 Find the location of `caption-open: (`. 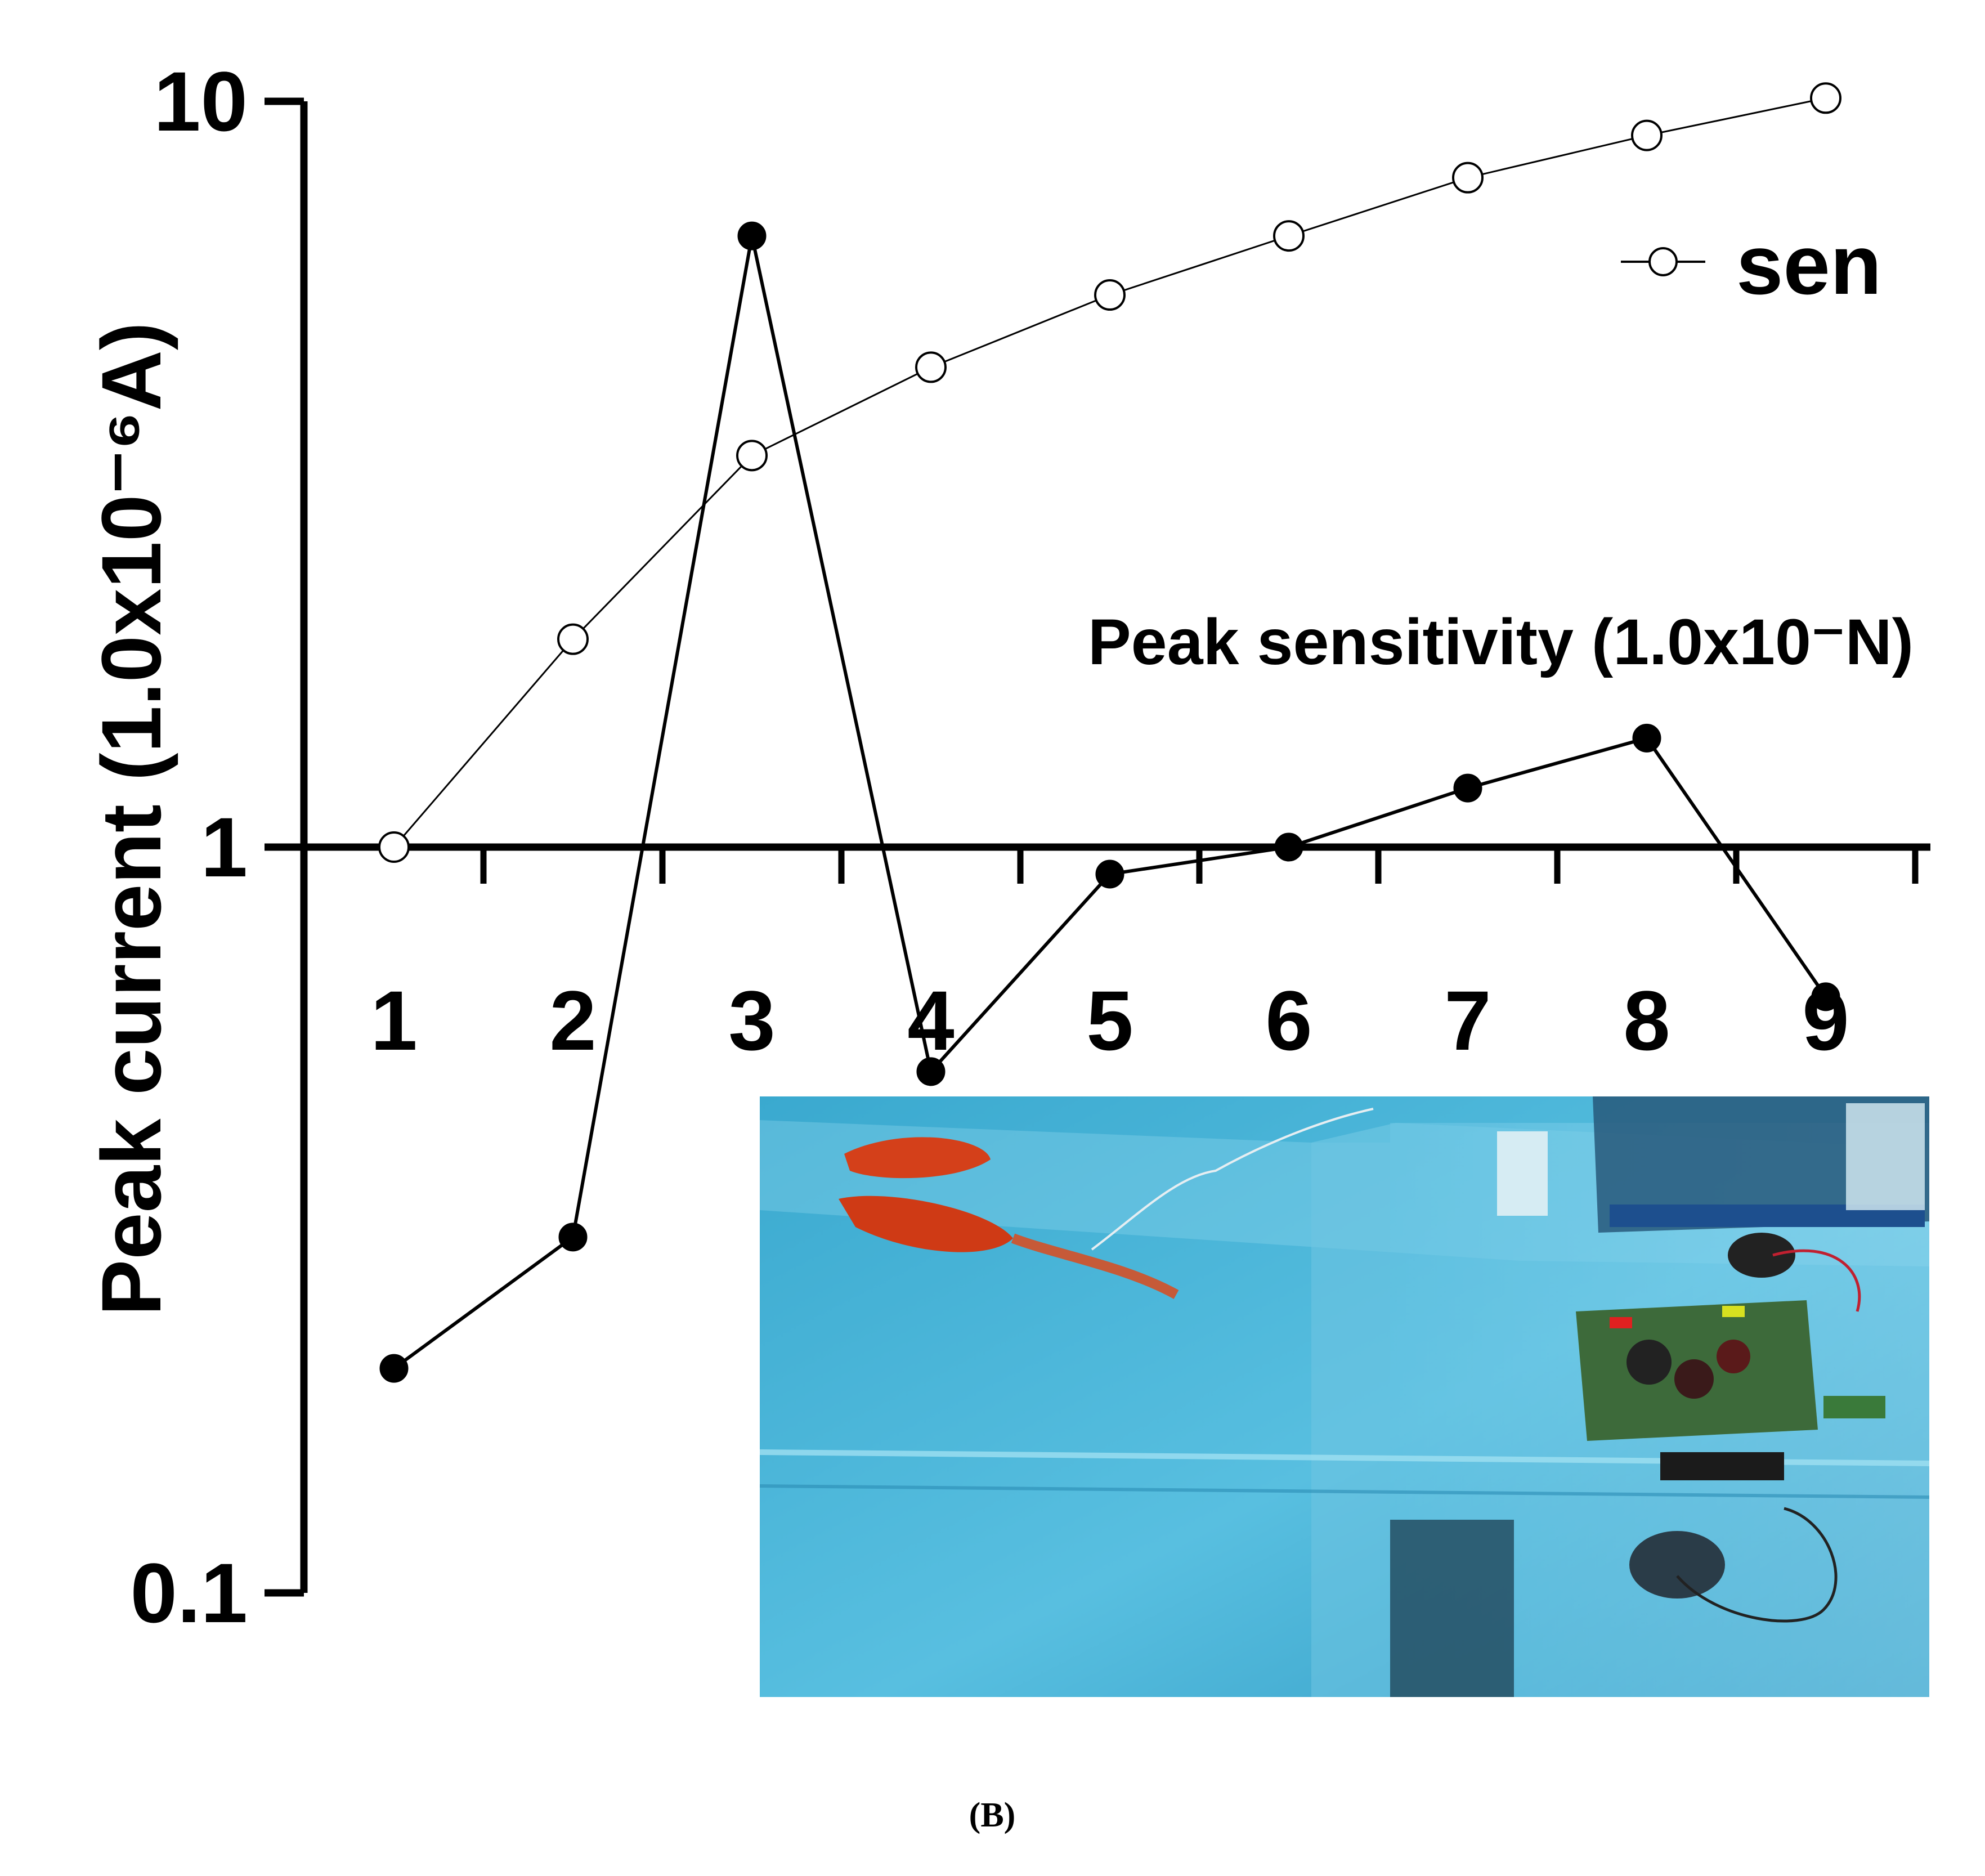

caption-open: ( is located at coordinates (975, 1815).